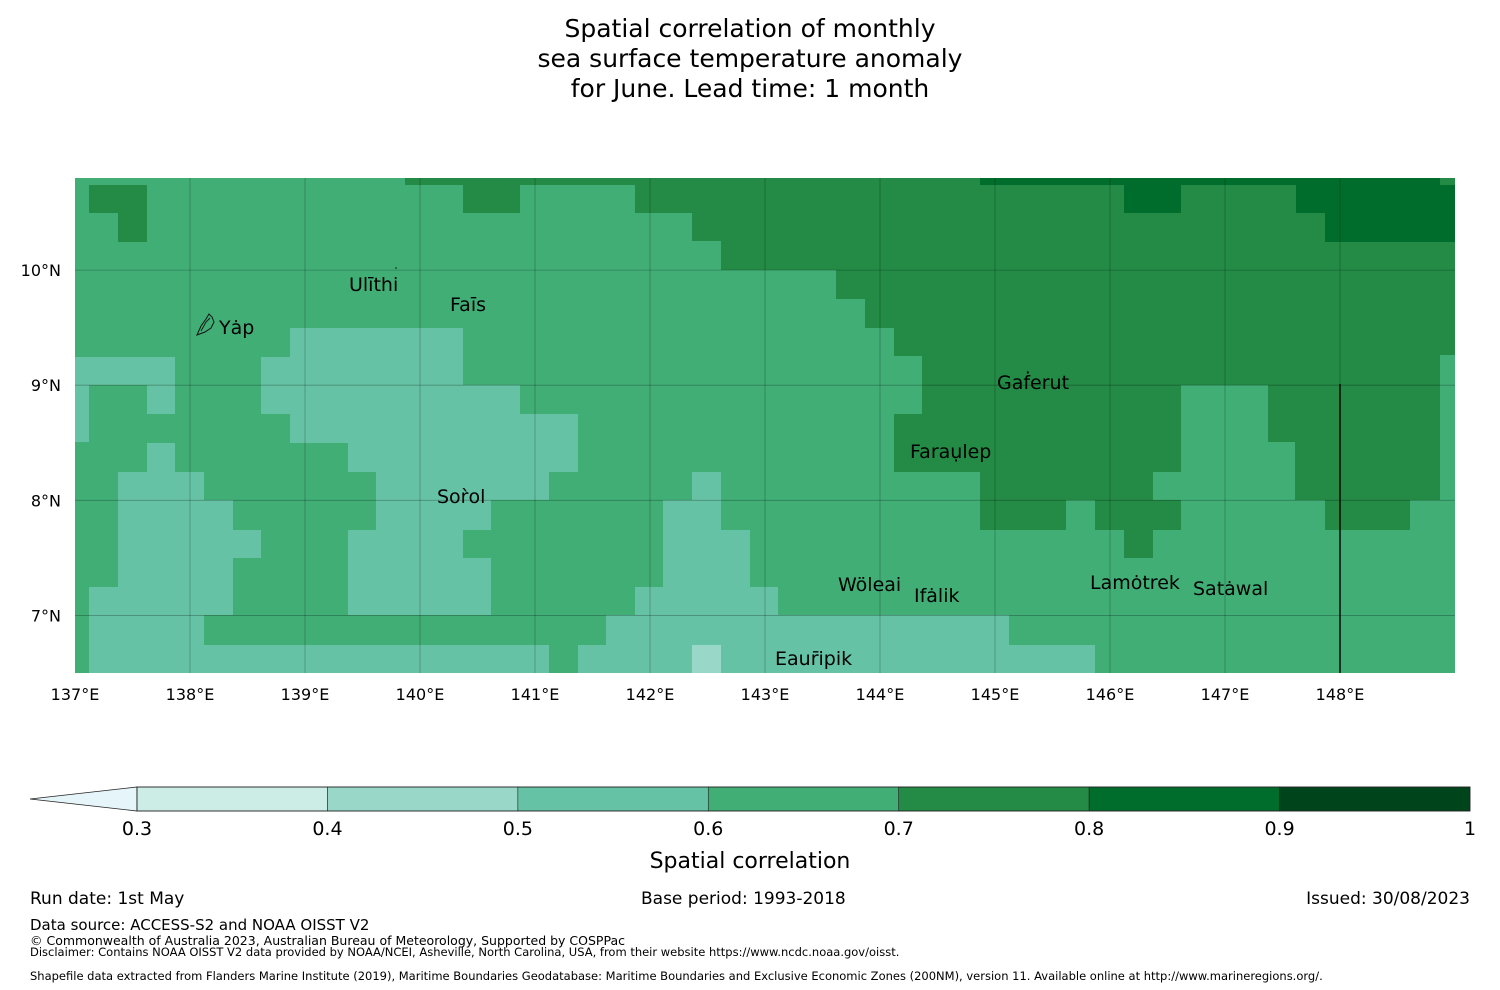 The image size is (1500, 990). Describe the element at coordinates (1388, 899) in the screenshot. I see `issued-date: Issued: 30/08/2023` at that location.